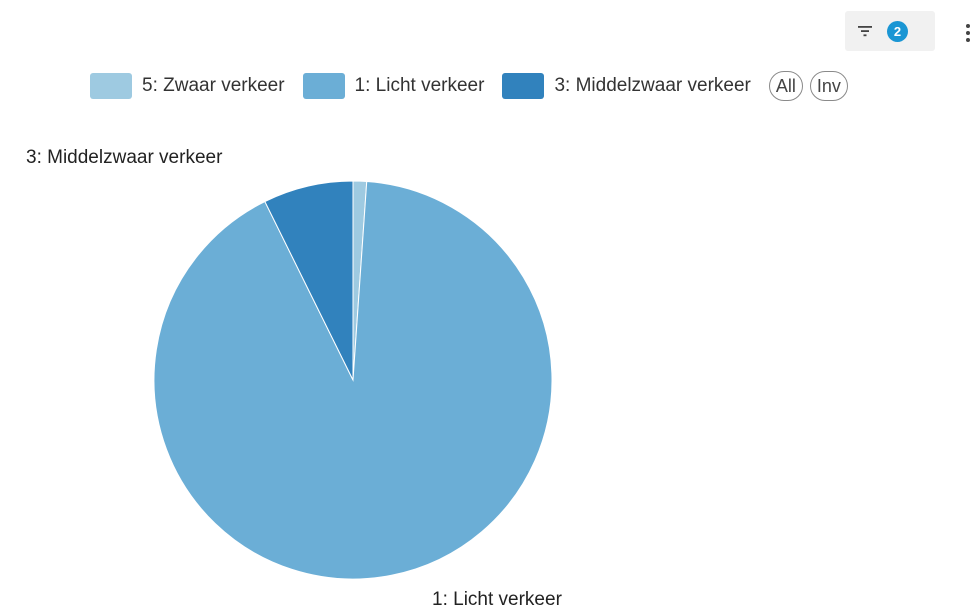 Image resolution: width=972 pixels, height=615 pixels. What do you see at coordinates (897, 31) in the screenshot?
I see `filter-count-badge: 2` at bounding box center [897, 31].